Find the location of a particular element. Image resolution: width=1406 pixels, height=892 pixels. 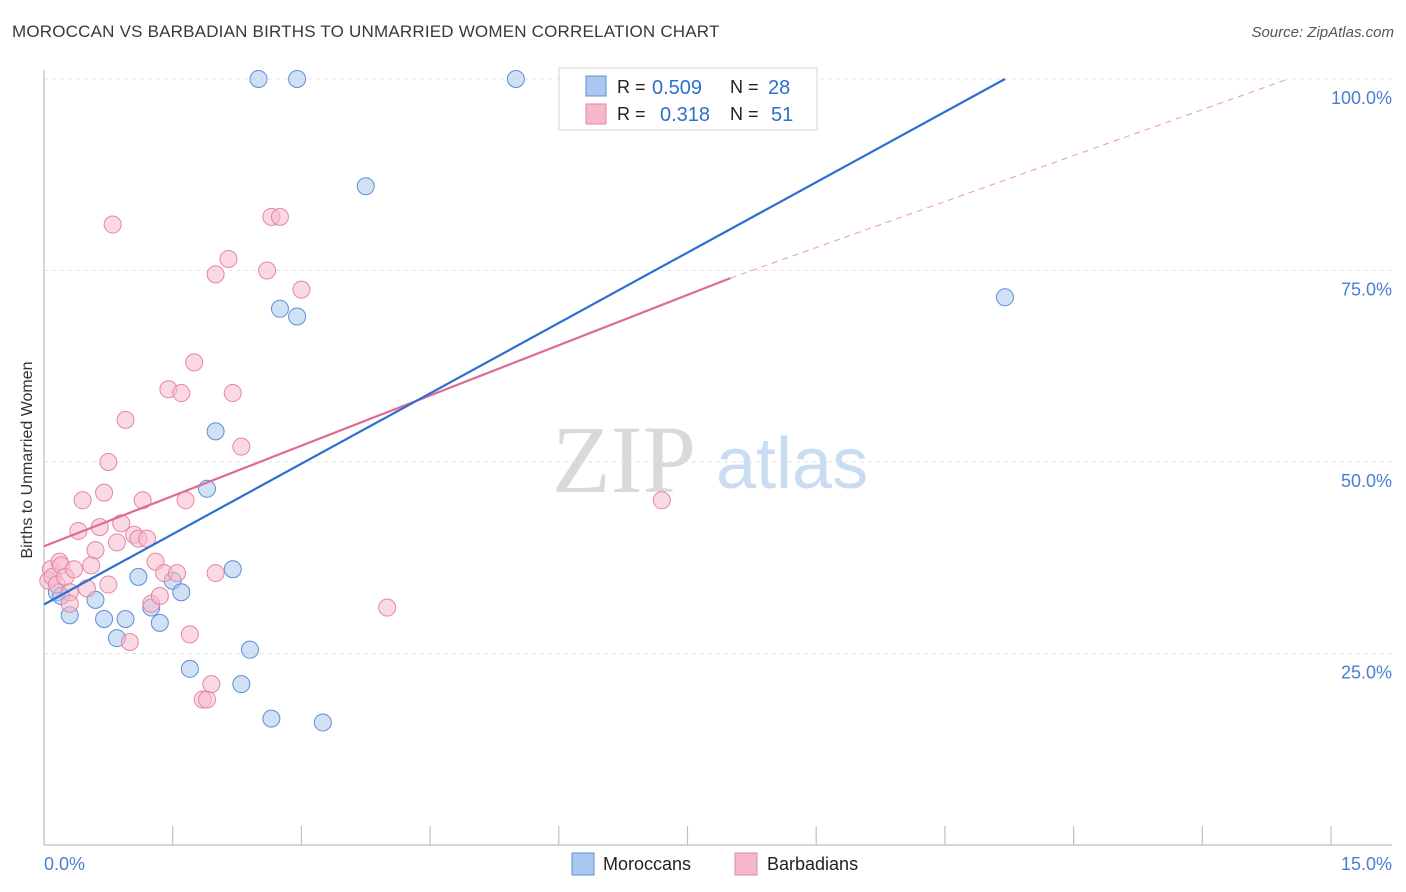

bottom-legend-moroccans: Moroccans is located at coordinates (647, 864).